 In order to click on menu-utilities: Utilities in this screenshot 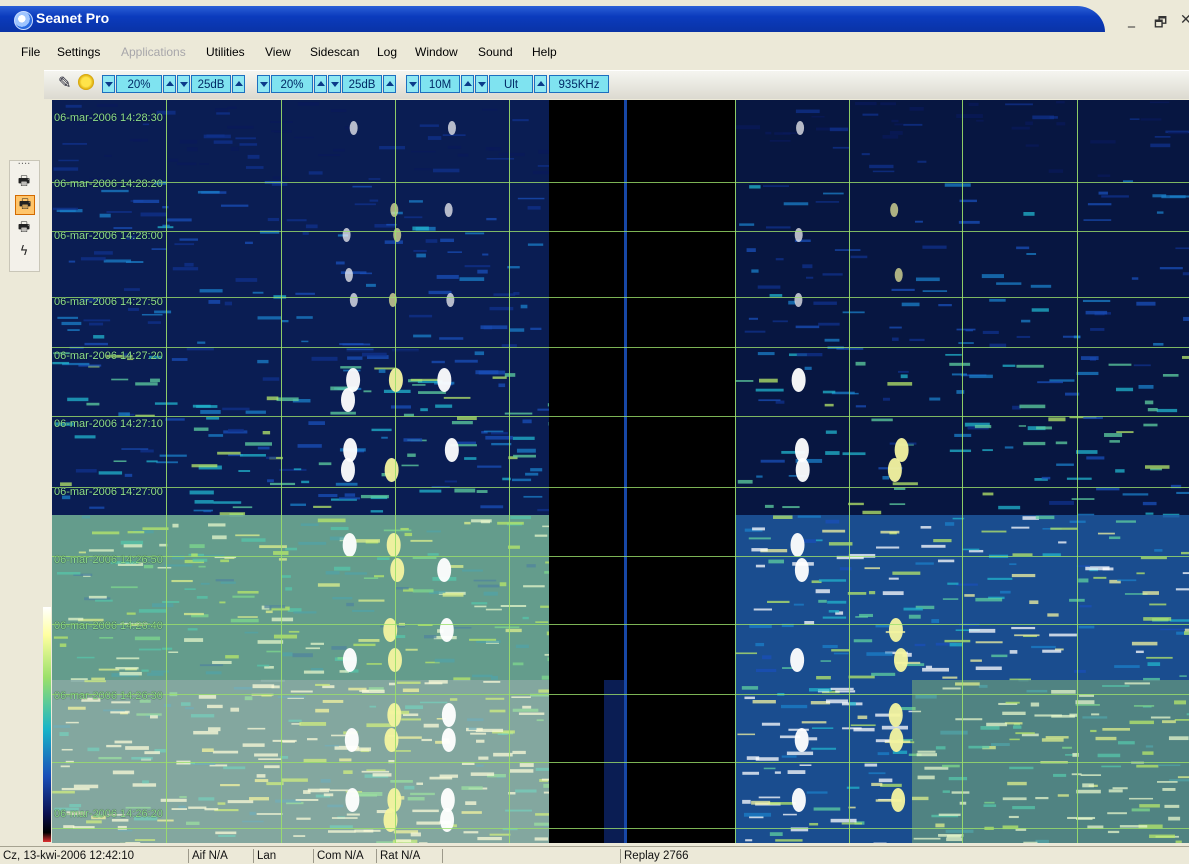, I will do `click(225, 52)`.